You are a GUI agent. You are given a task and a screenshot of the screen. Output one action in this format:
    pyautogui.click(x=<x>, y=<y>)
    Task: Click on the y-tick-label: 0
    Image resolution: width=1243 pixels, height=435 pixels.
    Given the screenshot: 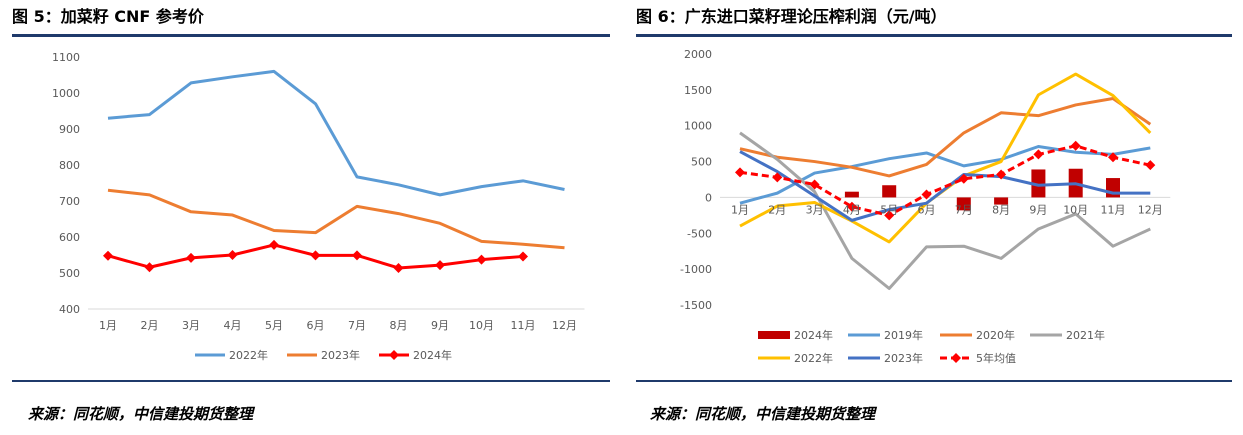 What is the action you would take?
    pyautogui.click(x=708, y=197)
    